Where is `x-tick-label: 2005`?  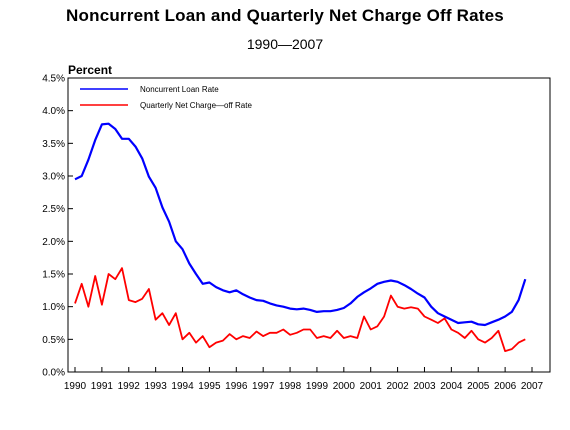 x-tick-label: 2005 is located at coordinates (478, 386).